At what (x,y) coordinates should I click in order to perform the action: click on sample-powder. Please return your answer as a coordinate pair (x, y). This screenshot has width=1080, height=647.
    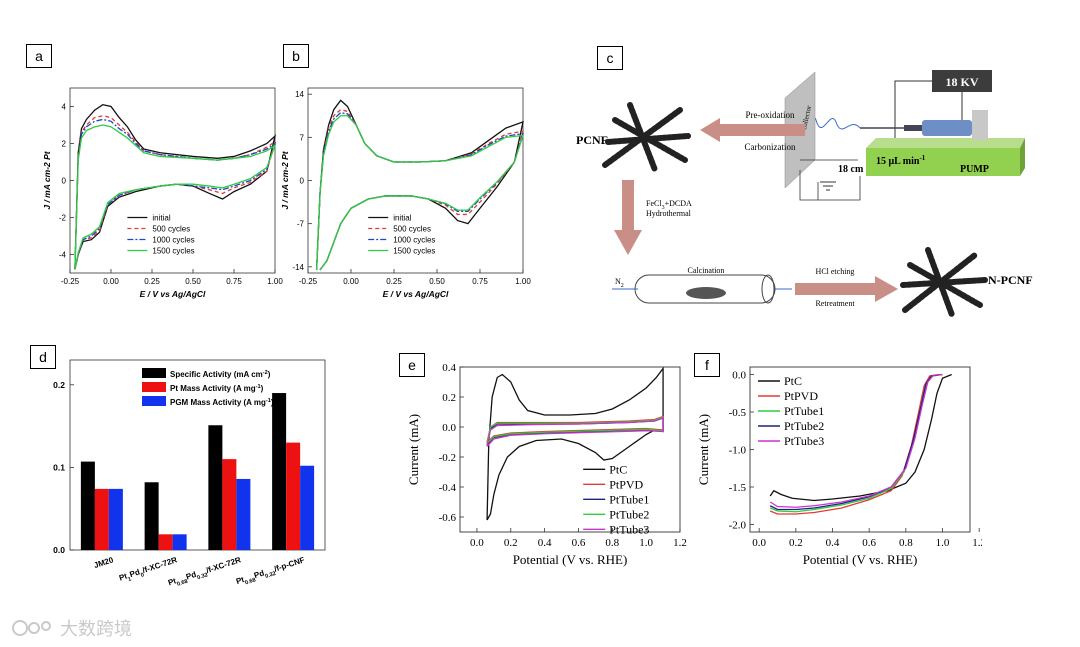
    Looking at the image, I should click on (706, 293).